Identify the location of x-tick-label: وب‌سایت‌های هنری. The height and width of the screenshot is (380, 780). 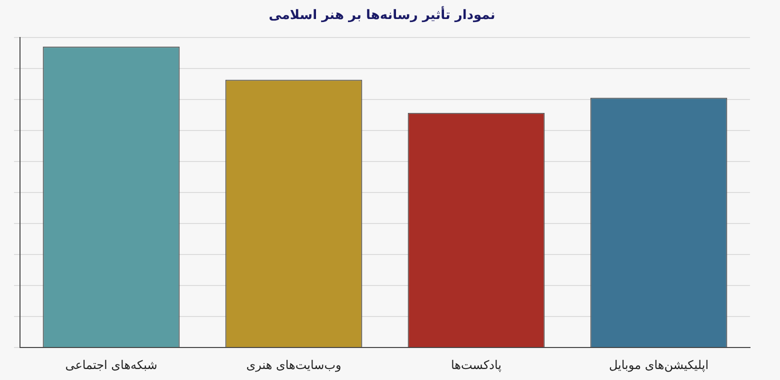
(294, 365).